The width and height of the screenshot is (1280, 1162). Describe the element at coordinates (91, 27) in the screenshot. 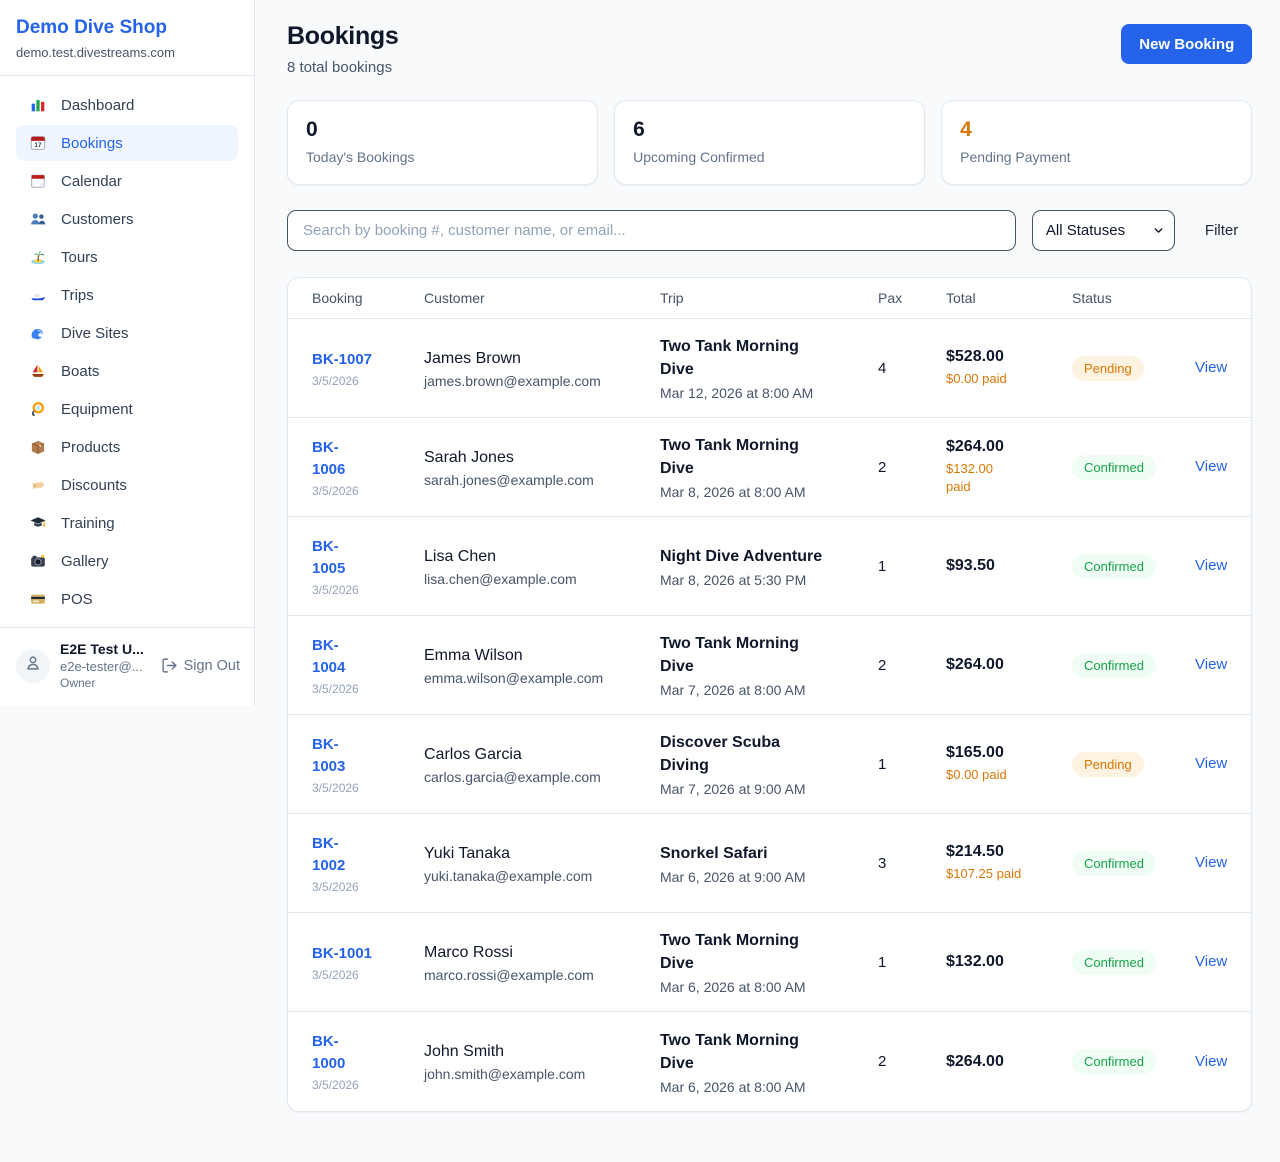

I see `brand-title: Demo Dive Shop` at that location.